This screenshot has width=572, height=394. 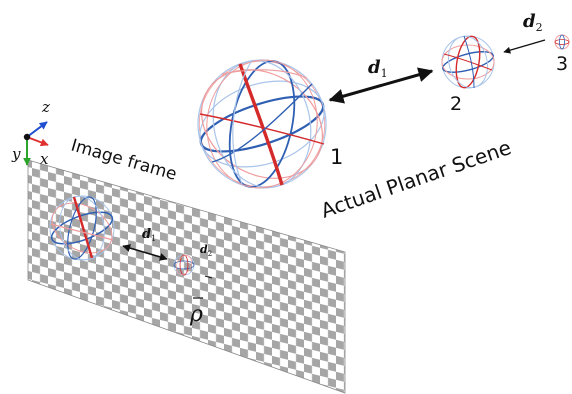 What do you see at coordinates (524, 46) in the screenshot?
I see `scene-d2-arrow` at bounding box center [524, 46].